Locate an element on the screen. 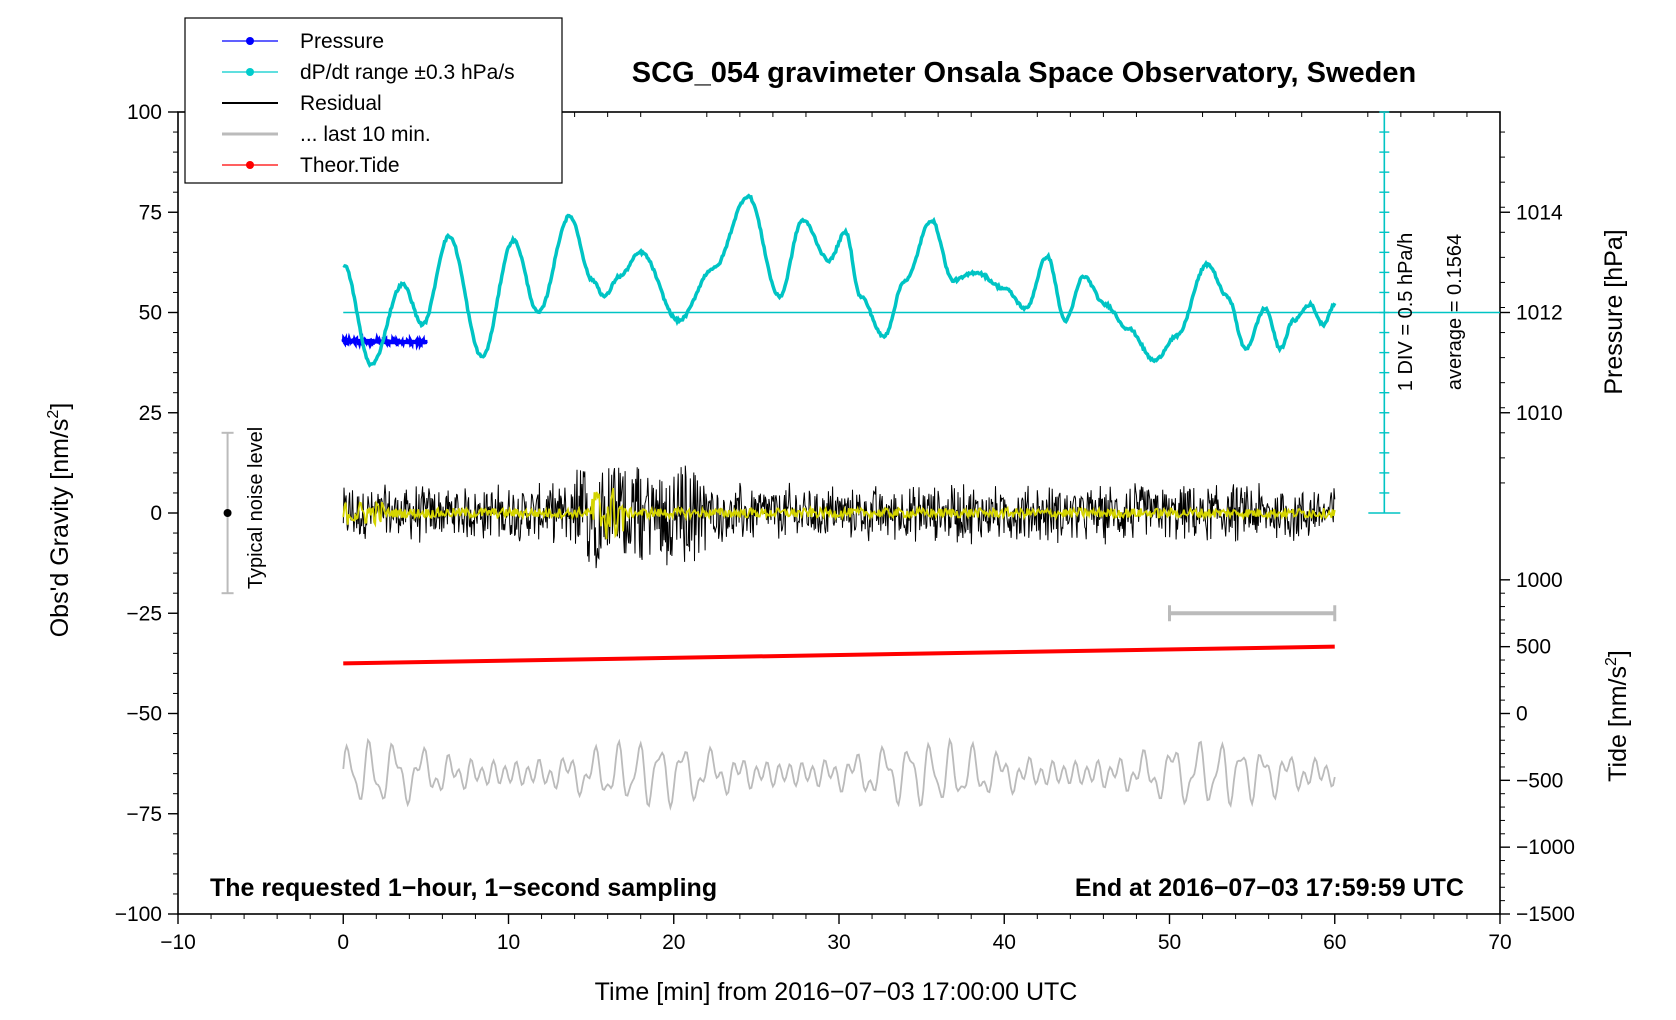 The image size is (1676, 1020). y-tick-label-left: 100 is located at coordinates (144, 112).